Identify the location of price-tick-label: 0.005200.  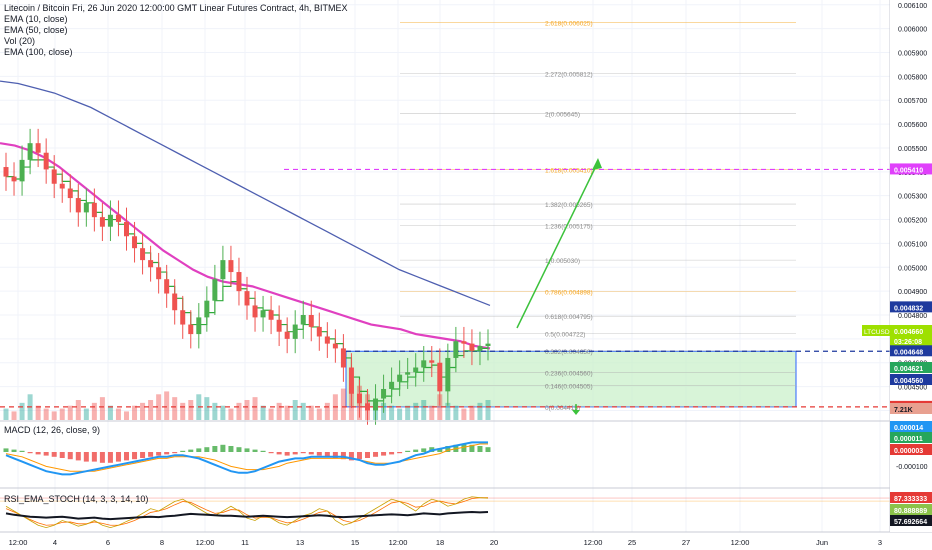
(912, 221).